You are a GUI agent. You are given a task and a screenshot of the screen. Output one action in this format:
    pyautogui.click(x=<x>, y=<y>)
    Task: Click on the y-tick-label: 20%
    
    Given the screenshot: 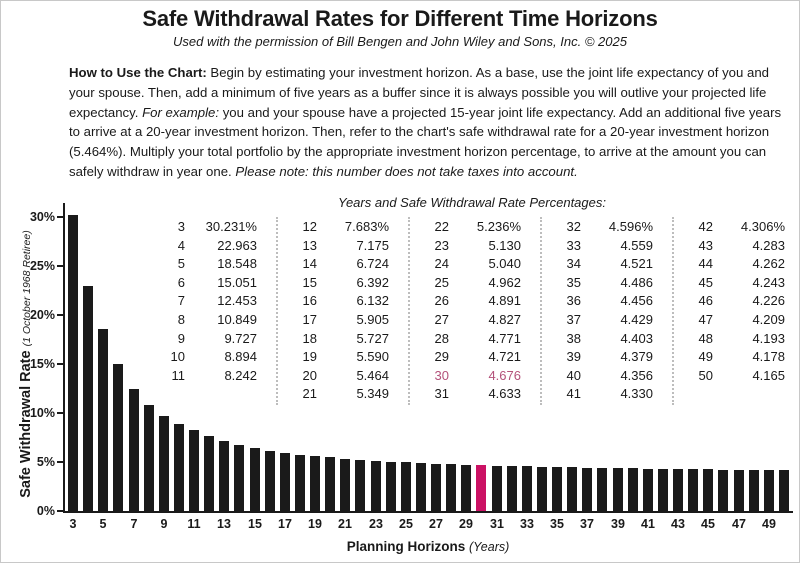 What is the action you would take?
    pyautogui.click(x=42, y=315)
    